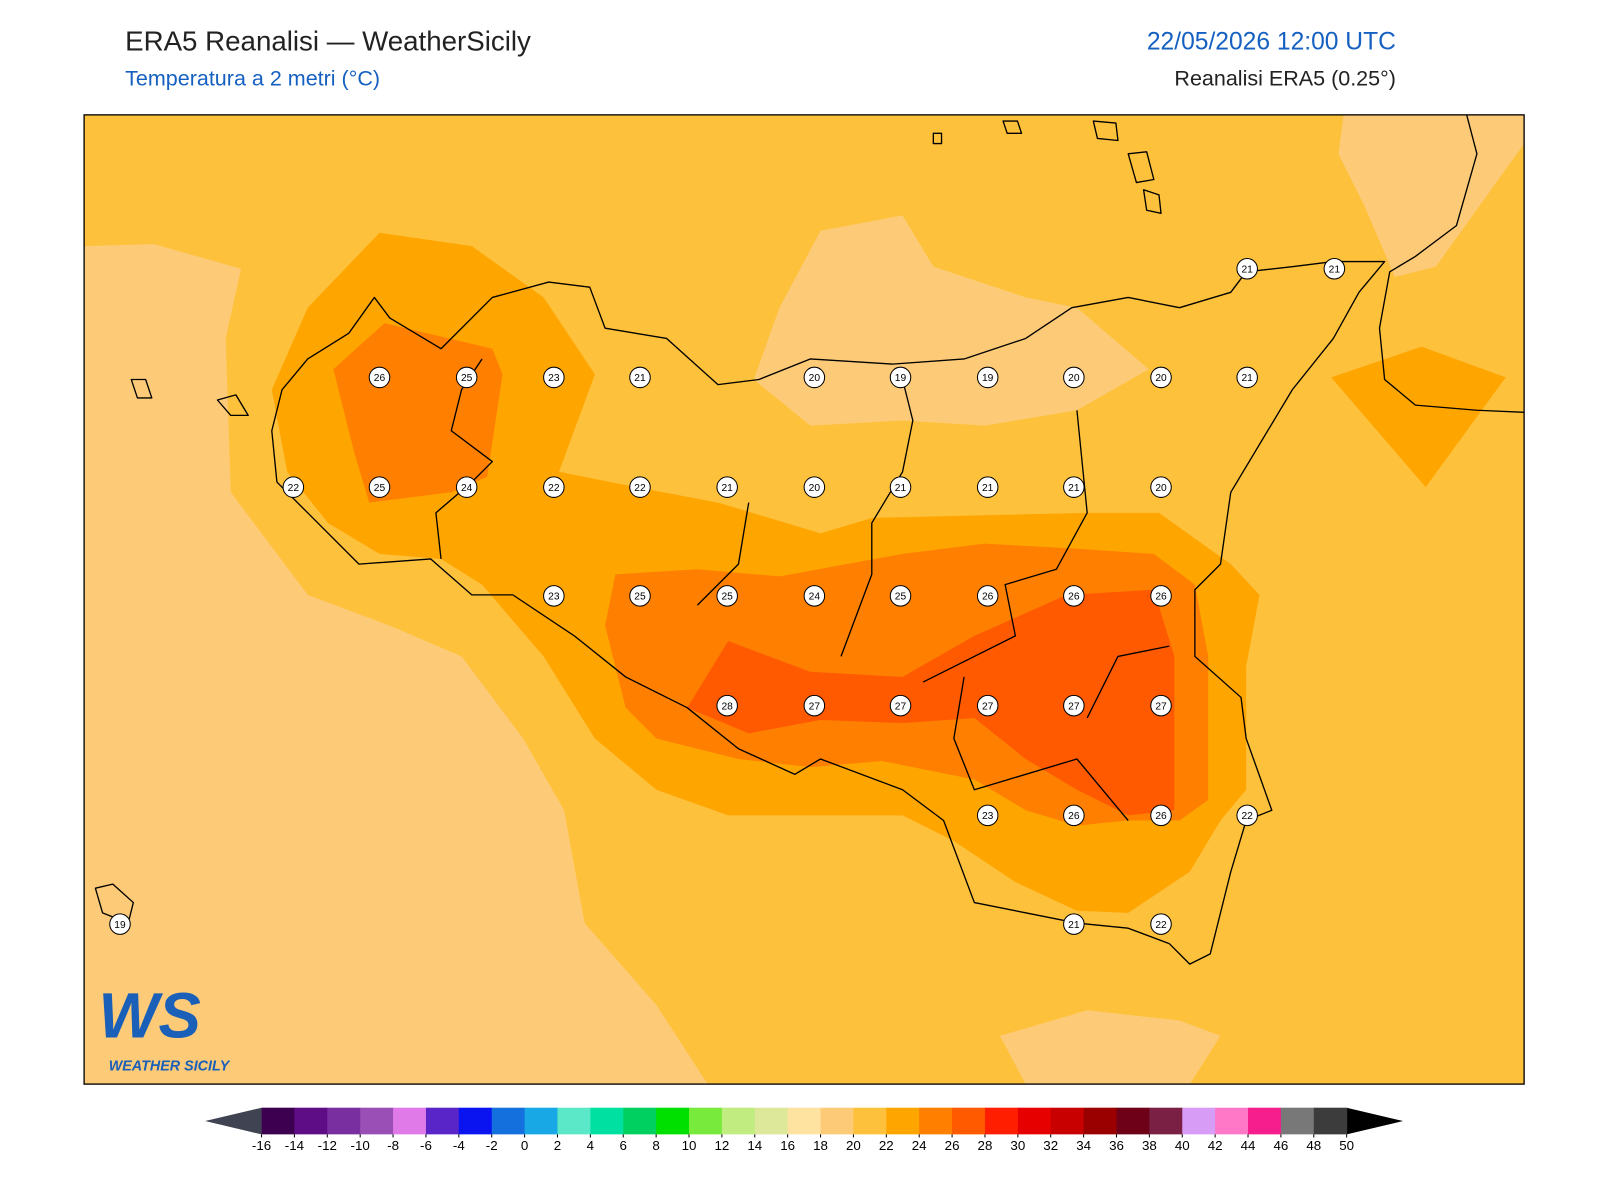 This screenshot has width=1600, height=1200. What do you see at coordinates (233, 1121) in the screenshot?
I see `colorbar-under` at bounding box center [233, 1121].